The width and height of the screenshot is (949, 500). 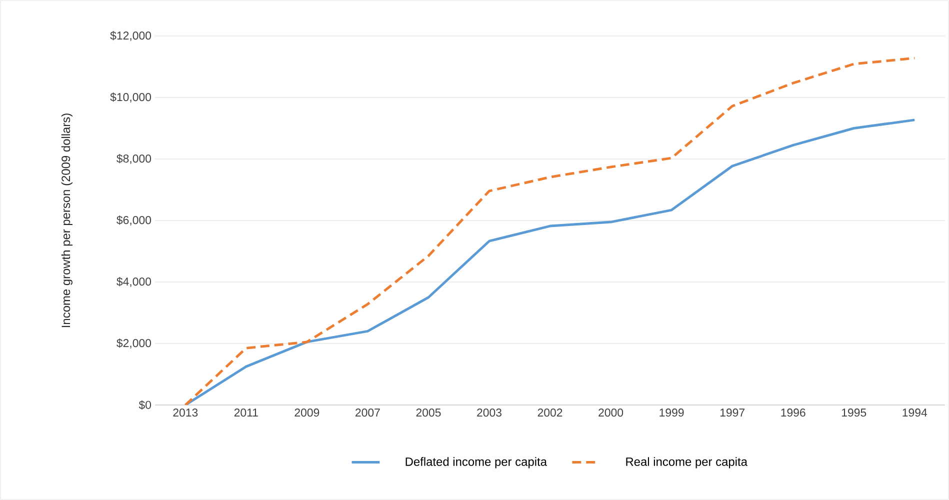 I want to click on y-tick-label: $8,000, so click(x=134, y=159).